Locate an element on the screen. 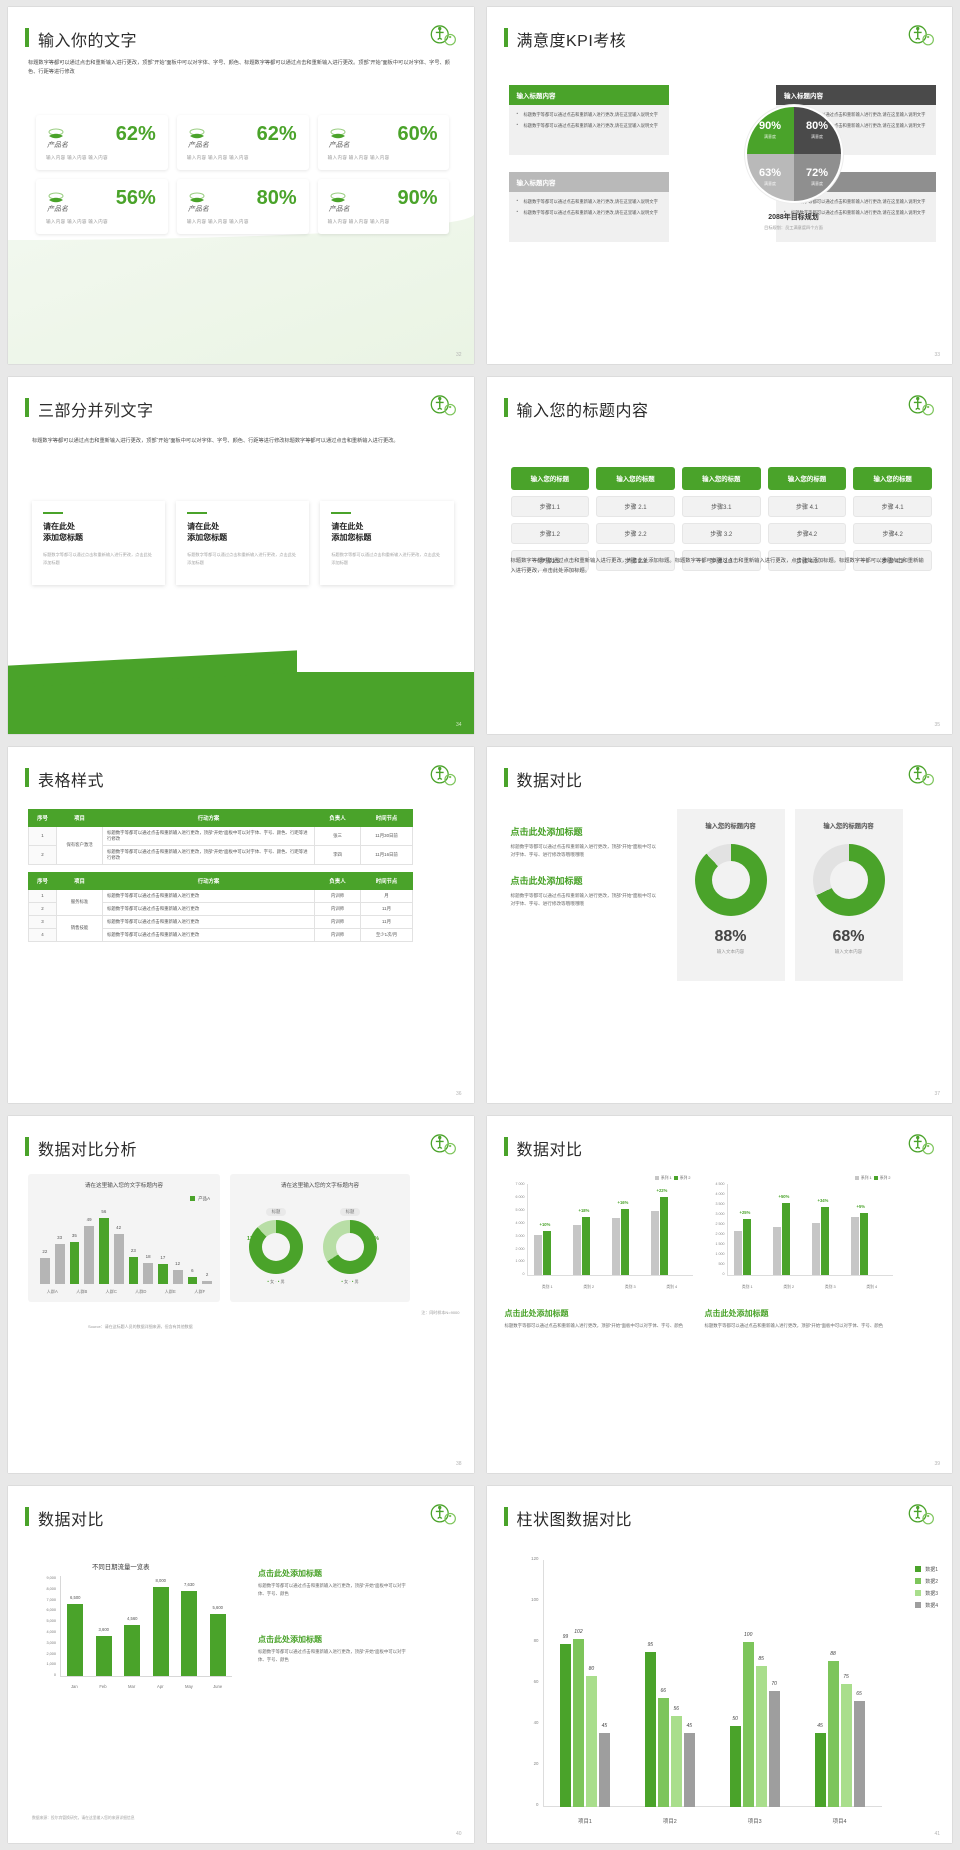 The height and width of the screenshot is (1850, 960). col-header-time: 时间节点 is located at coordinates (386, 880).